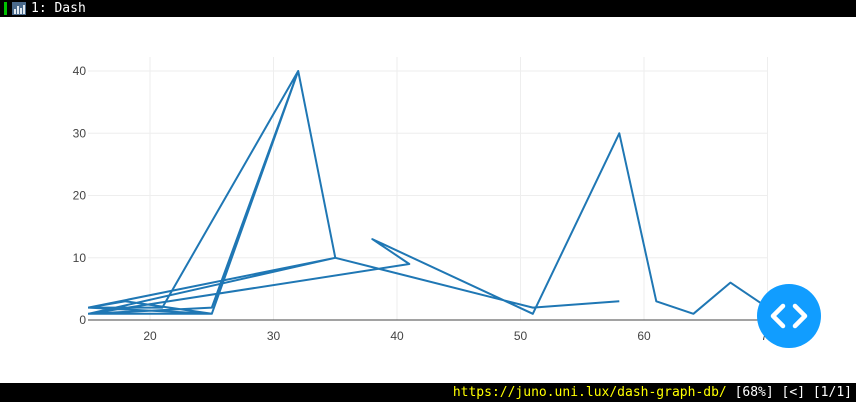  What do you see at coordinates (521, 336) in the screenshot?
I see `x-tick-label: 50` at bounding box center [521, 336].